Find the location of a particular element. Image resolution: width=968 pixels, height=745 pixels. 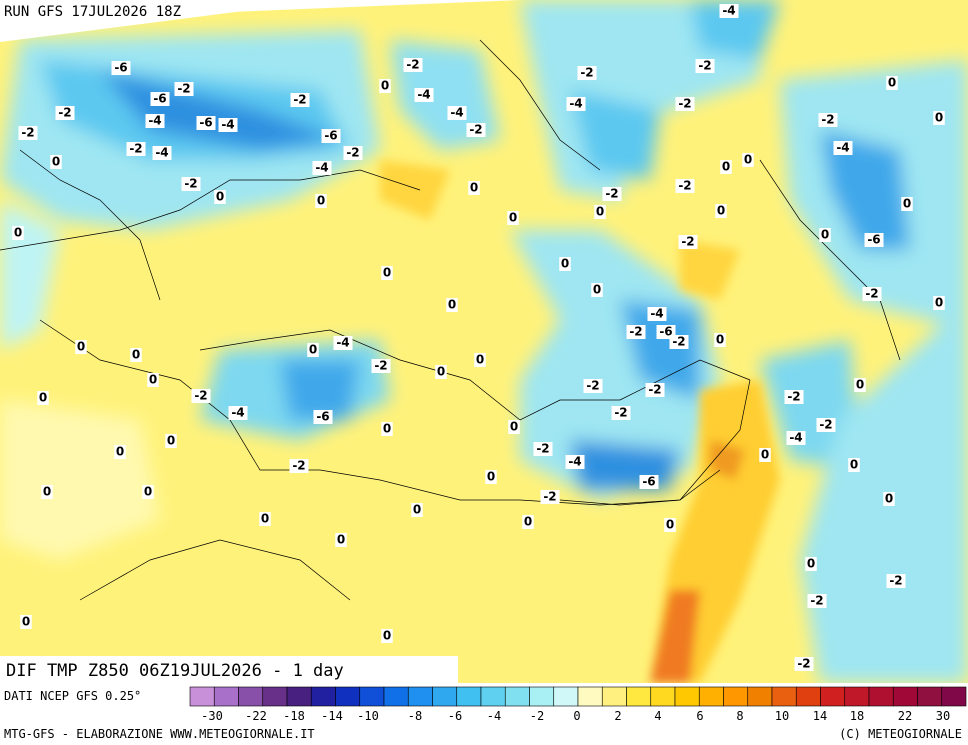

colorbar-label: 22 is located at coordinates (905, 716).